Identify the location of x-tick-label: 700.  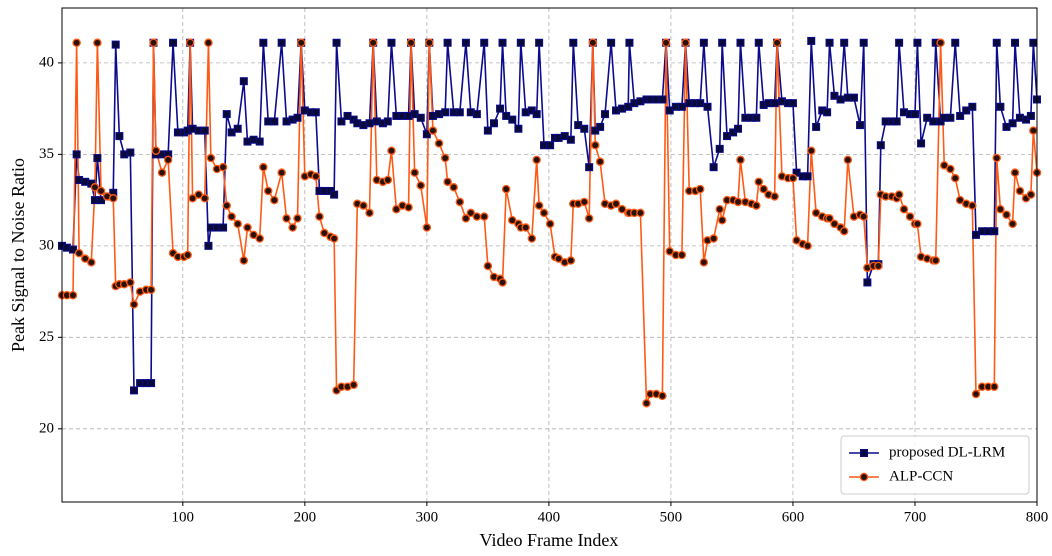
(915, 517).